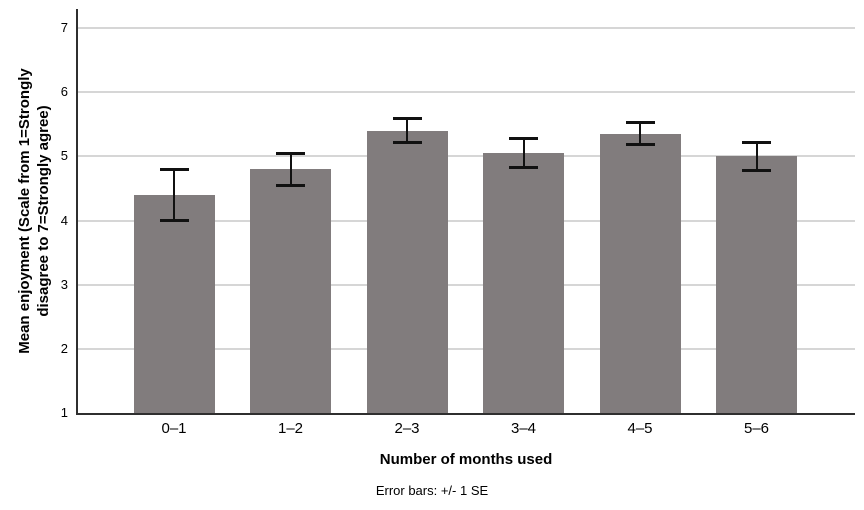 This screenshot has height=510, width=864. What do you see at coordinates (77, 212) in the screenshot?
I see `y-axis-line` at bounding box center [77, 212].